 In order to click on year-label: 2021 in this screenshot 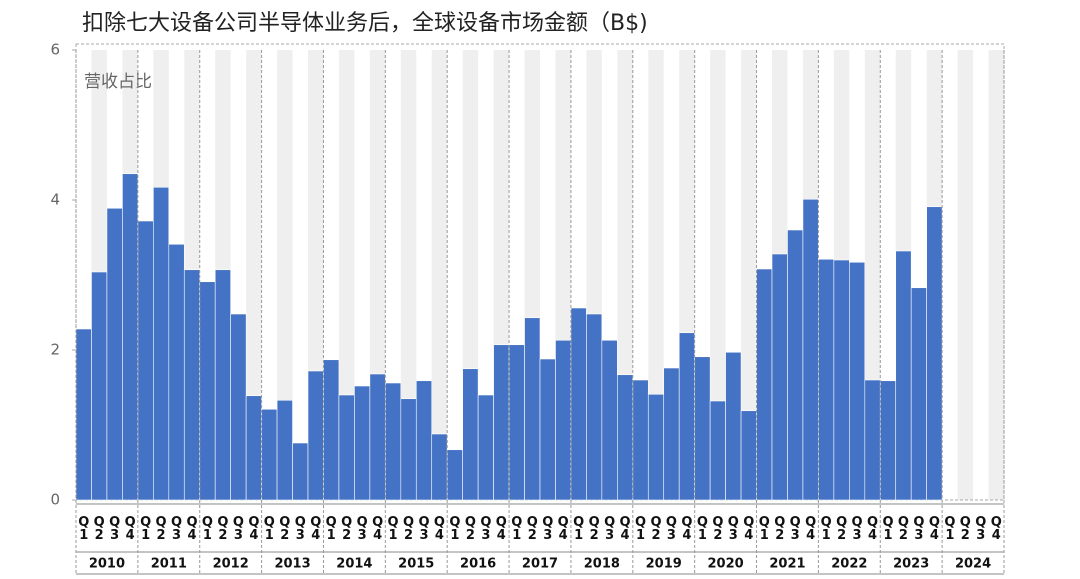, I will do `click(787, 564)`.